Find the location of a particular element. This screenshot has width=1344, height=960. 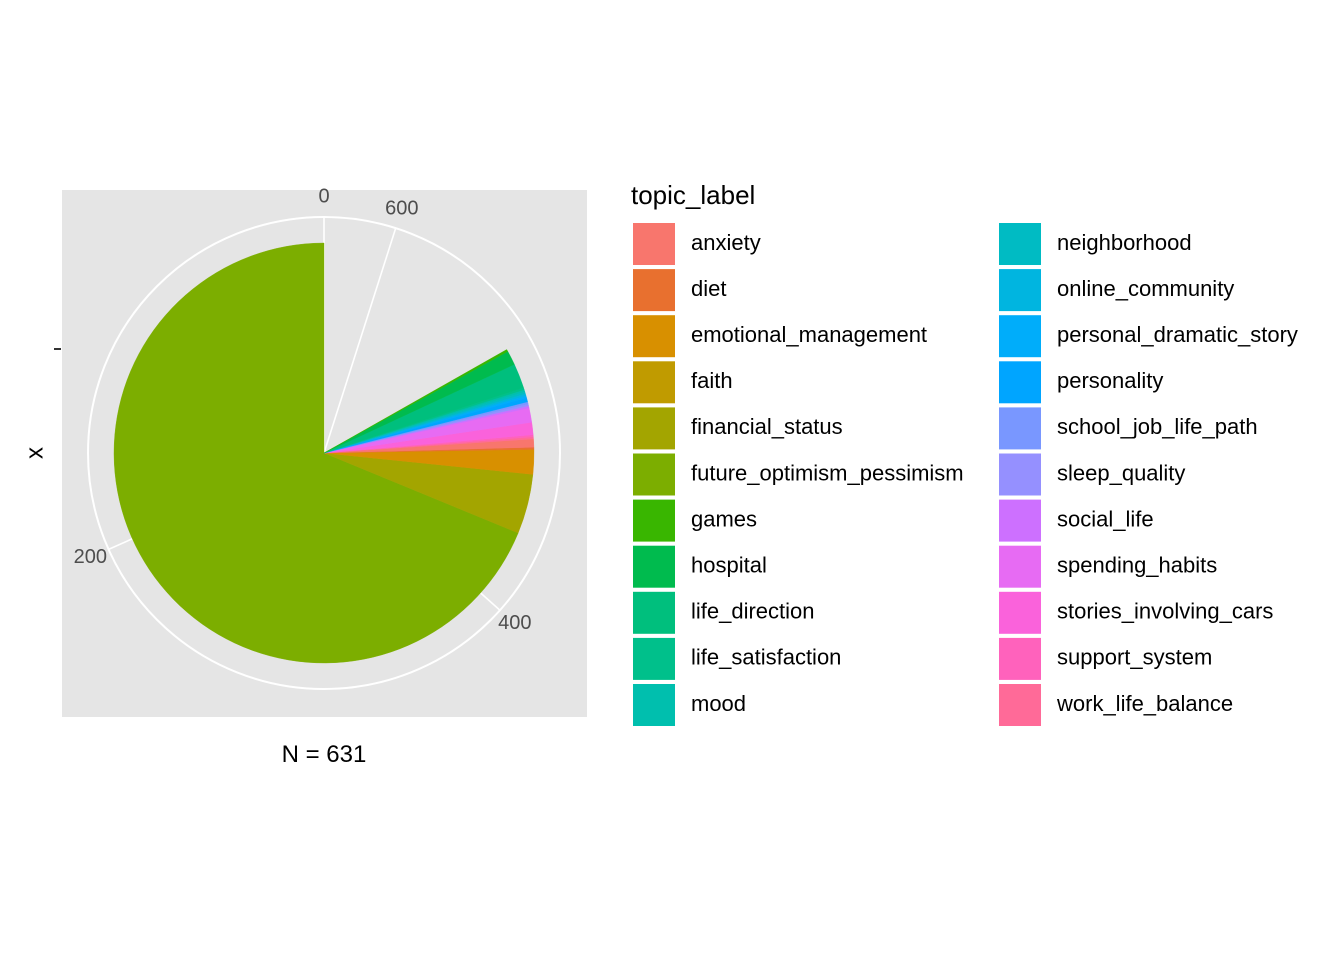

legend-label: online_community is located at coordinates (1145, 288).